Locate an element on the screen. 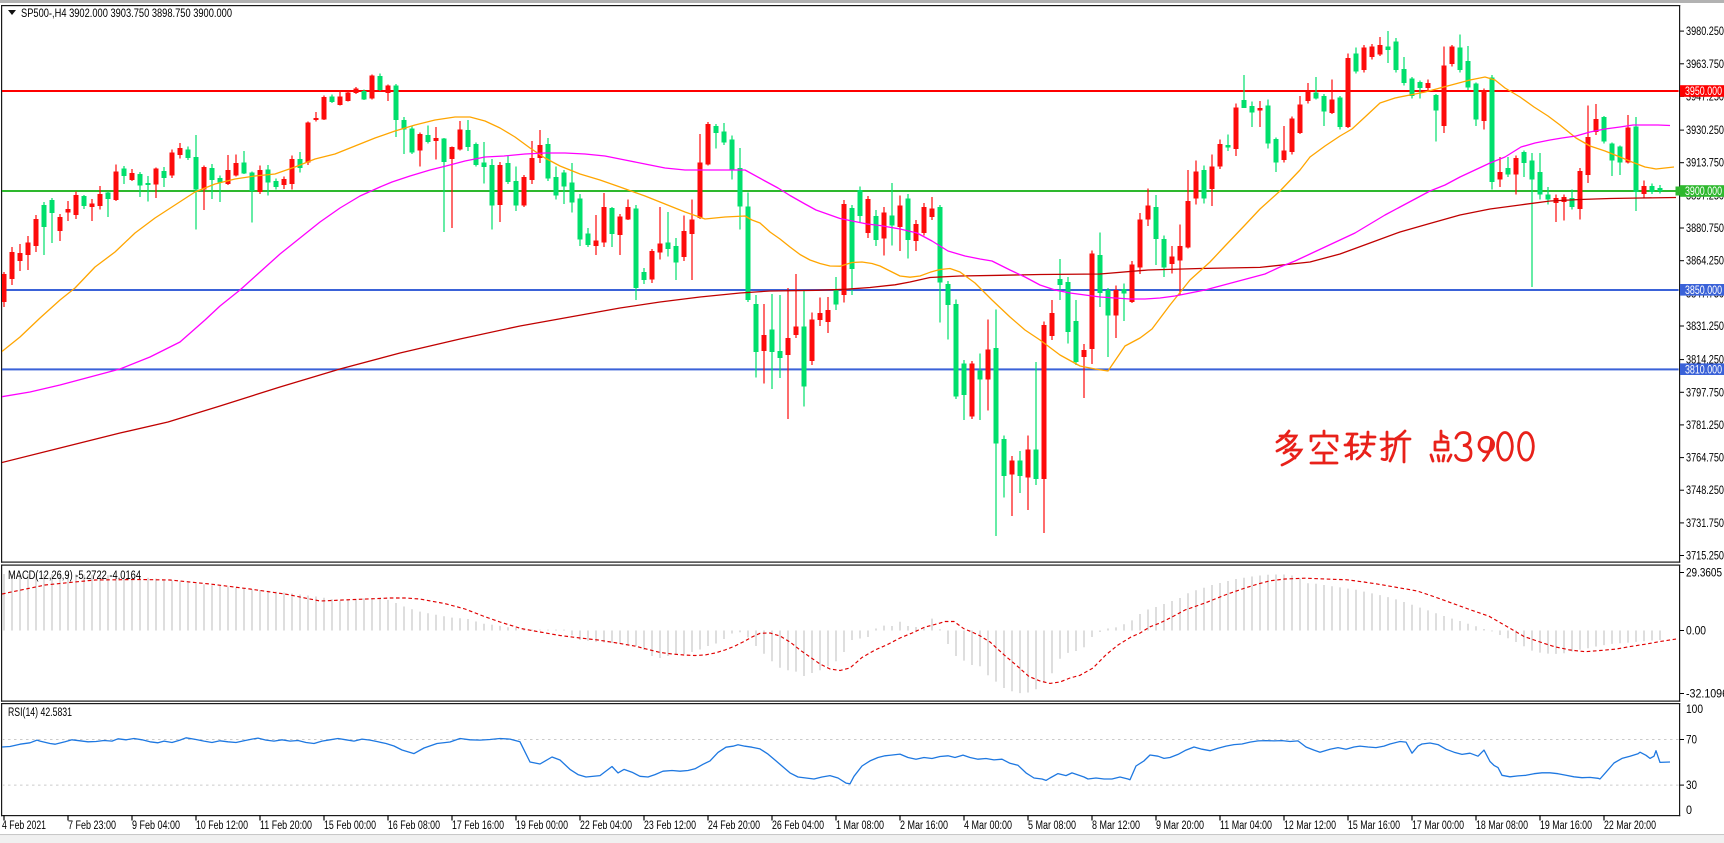 The height and width of the screenshot is (843, 1724). svg-text: 3831.250 is located at coordinates (1705, 327).